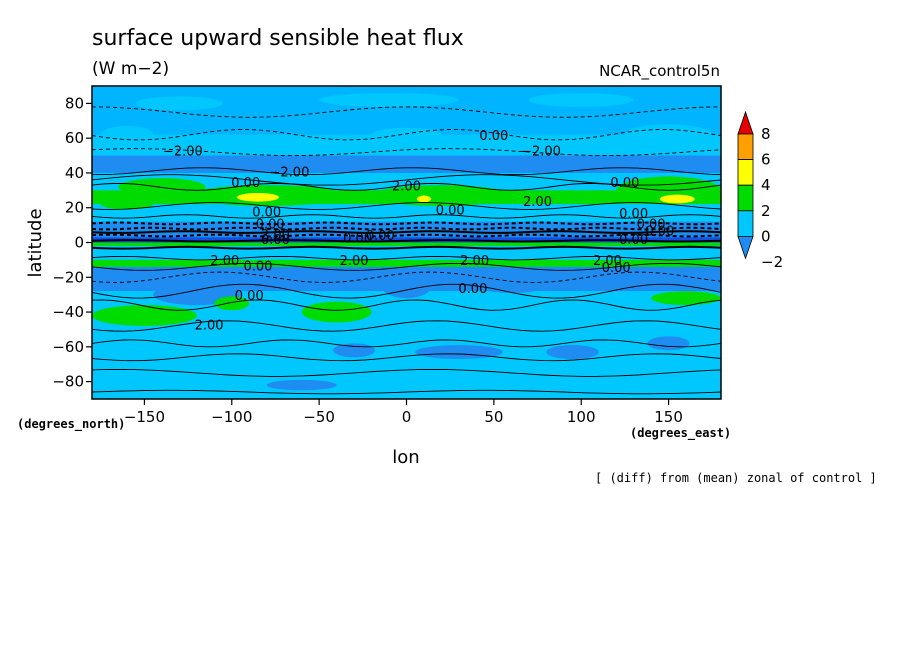  Describe the element at coordinates (766, 134) in the screenshot. I see `colorbar-label: 8` at that location.